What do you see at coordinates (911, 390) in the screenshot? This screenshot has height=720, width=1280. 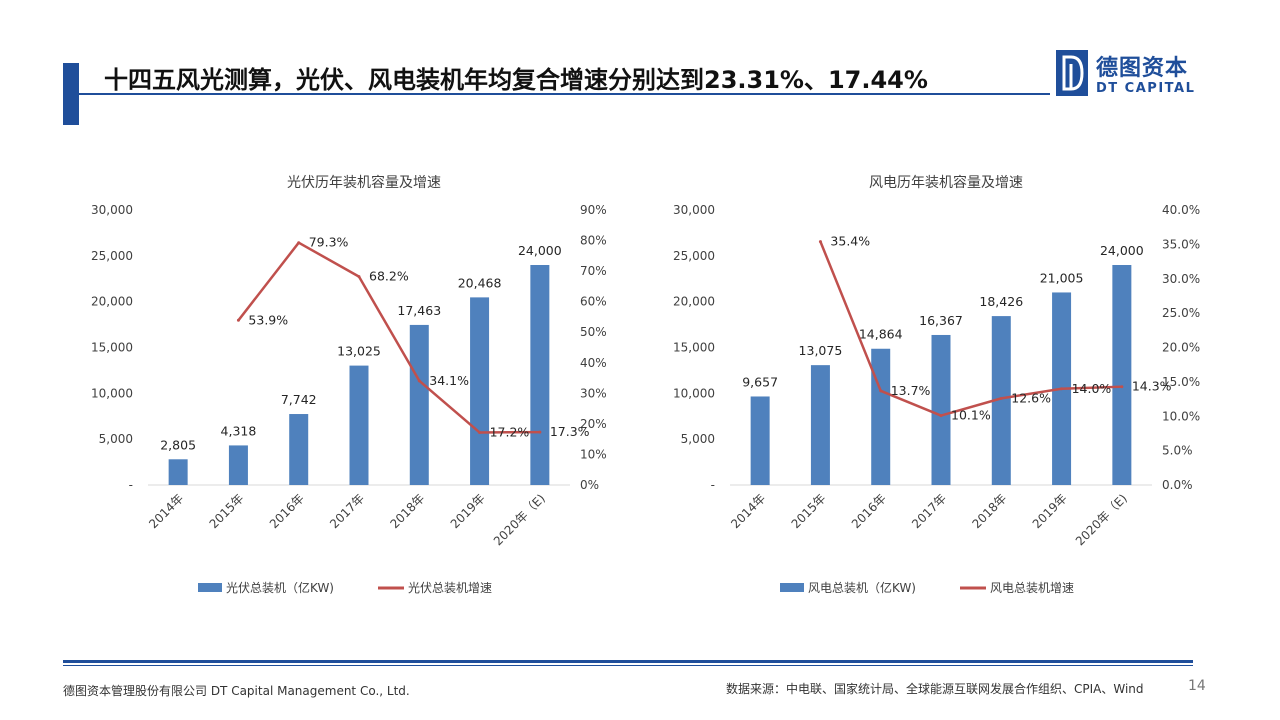 I see `wind-growth-label: 13.7%` at bounding box center [911, 390].